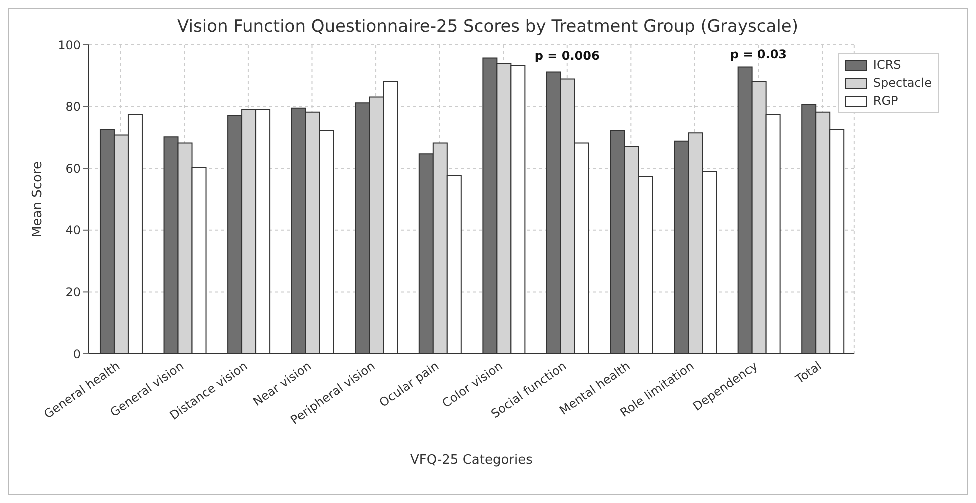 This screenshot has width=976, height=503. I want to click on y-tick-label: 100, so click(69, 45).